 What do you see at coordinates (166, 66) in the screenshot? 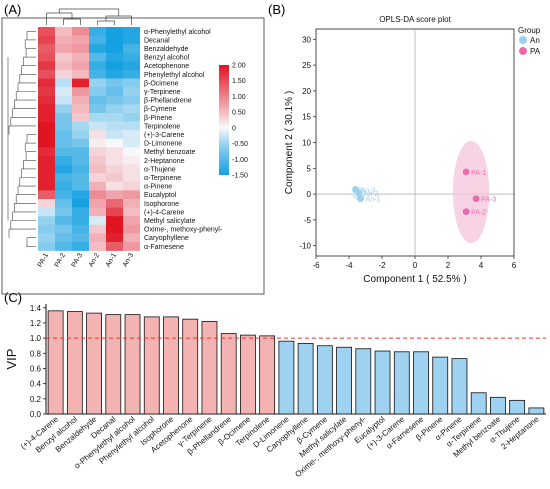
I see `heatmap-row-label: Acetophenone` at bounding box center [166, 66].